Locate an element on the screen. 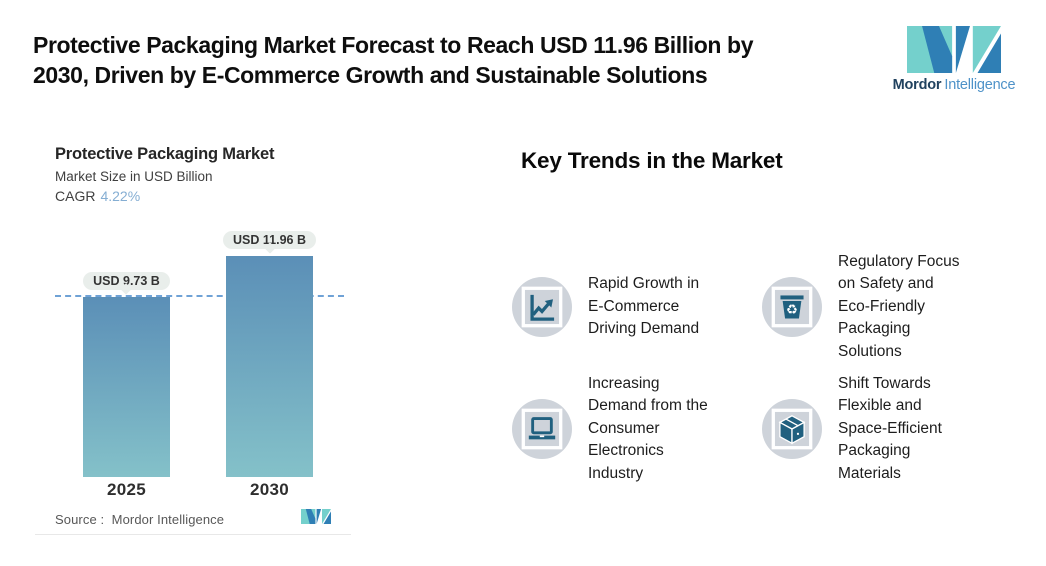 The height and width of the screenshot is (566, 1046). source-value: Mordor Intelligence is located at coordinates (168, 519).